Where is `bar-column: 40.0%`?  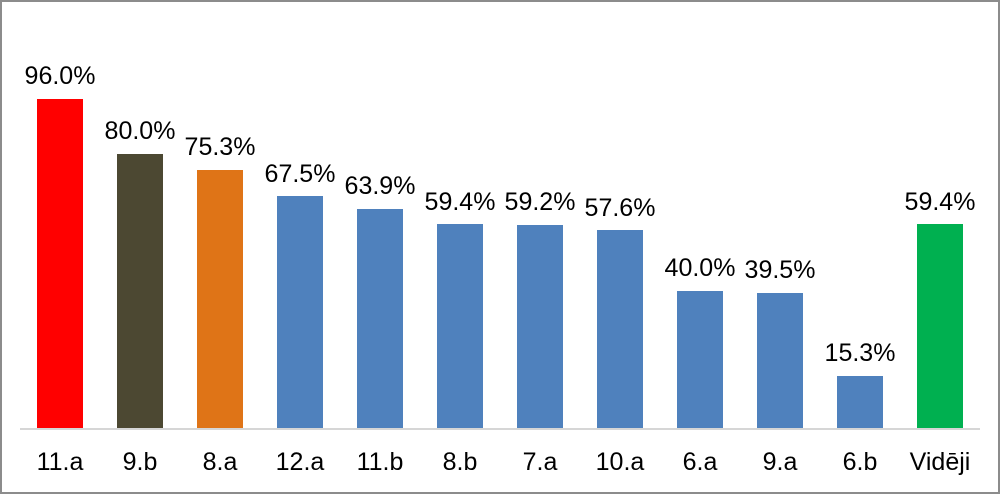
bar-column: 40.0% is located at coordinates (700, 341).